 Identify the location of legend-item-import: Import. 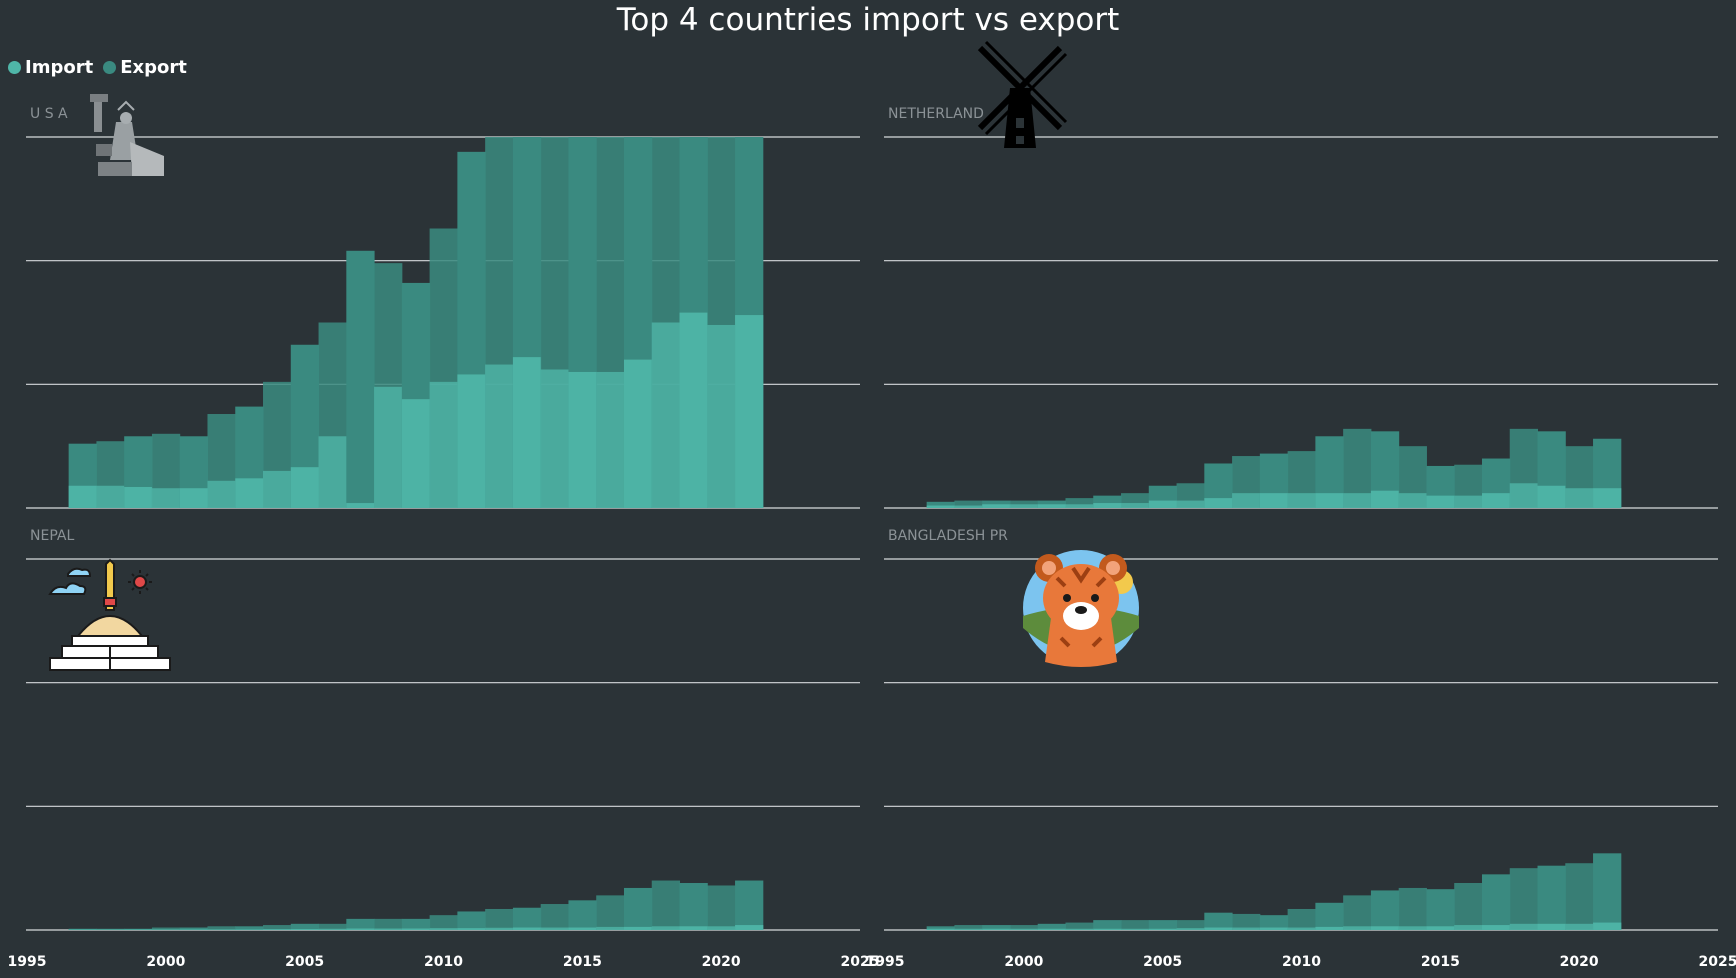
(50, 67).